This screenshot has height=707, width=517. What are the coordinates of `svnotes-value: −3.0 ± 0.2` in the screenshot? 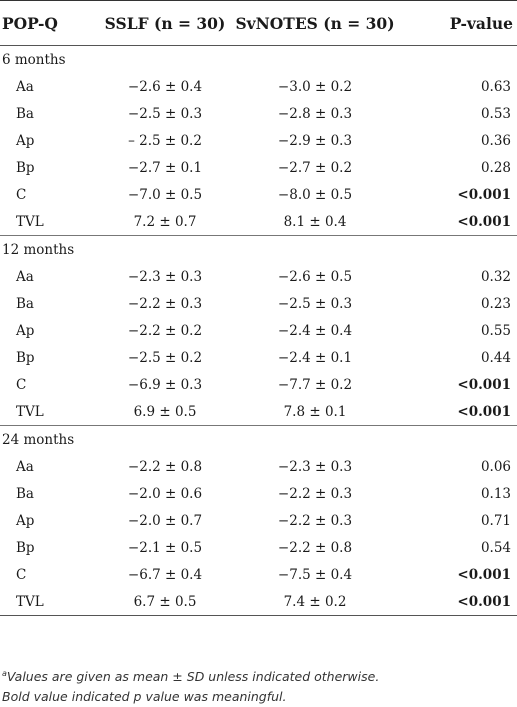 It's located at (315, 86).